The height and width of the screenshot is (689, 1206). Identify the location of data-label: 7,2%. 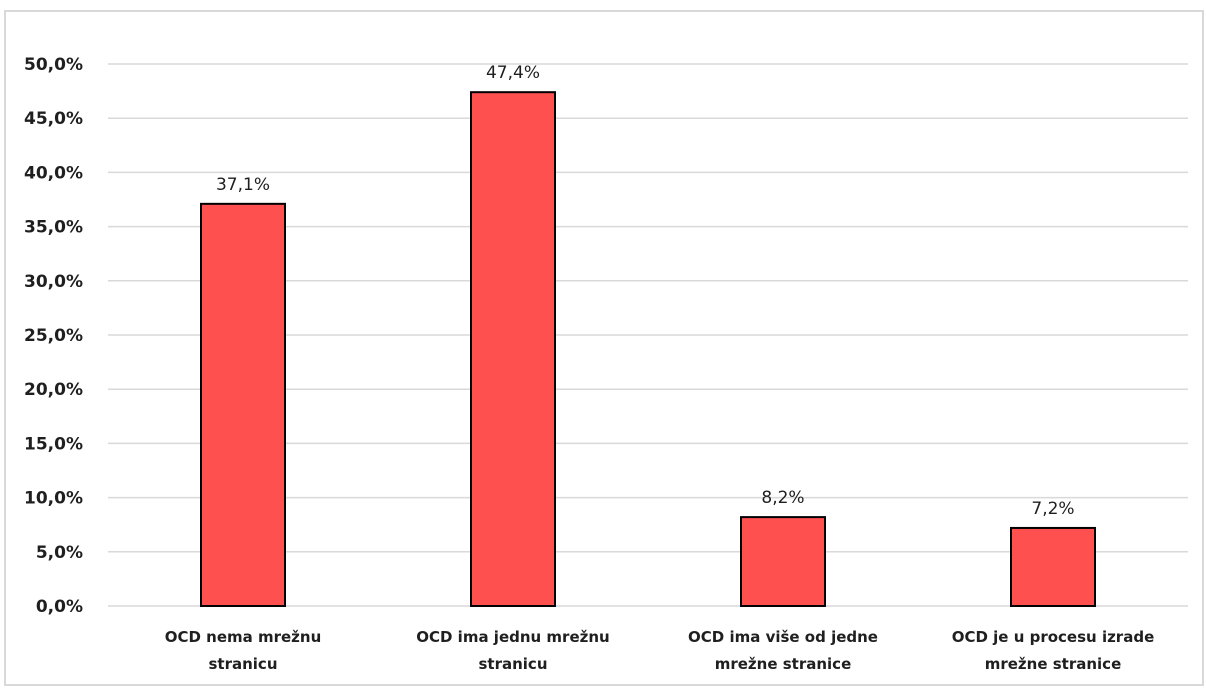
(1052, 509).